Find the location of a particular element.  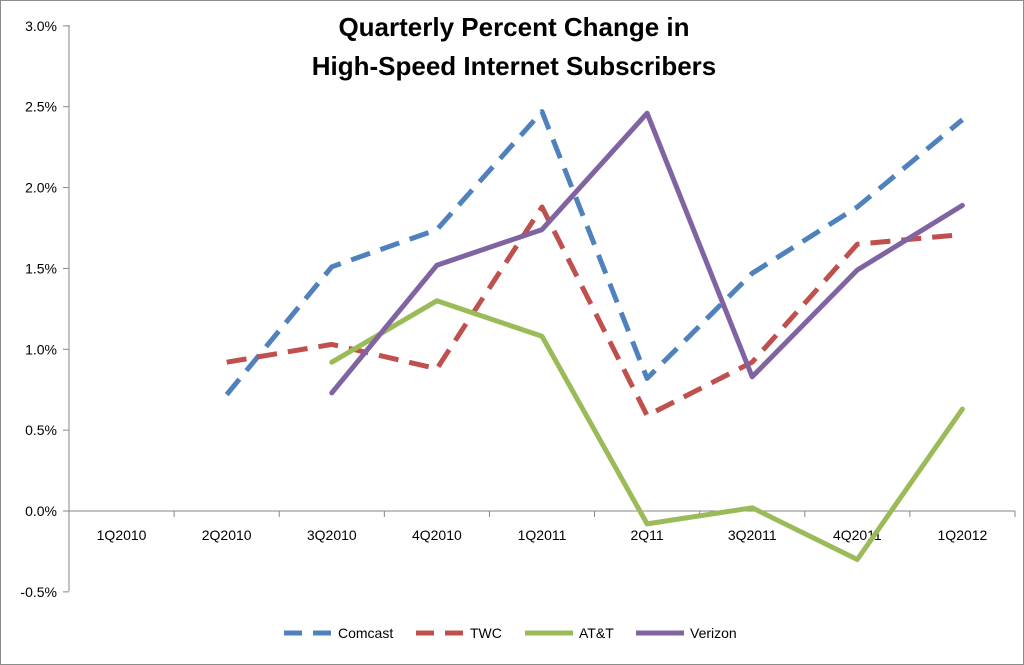

y-tick-label: 1.0% is located at coordinates (41, 349).